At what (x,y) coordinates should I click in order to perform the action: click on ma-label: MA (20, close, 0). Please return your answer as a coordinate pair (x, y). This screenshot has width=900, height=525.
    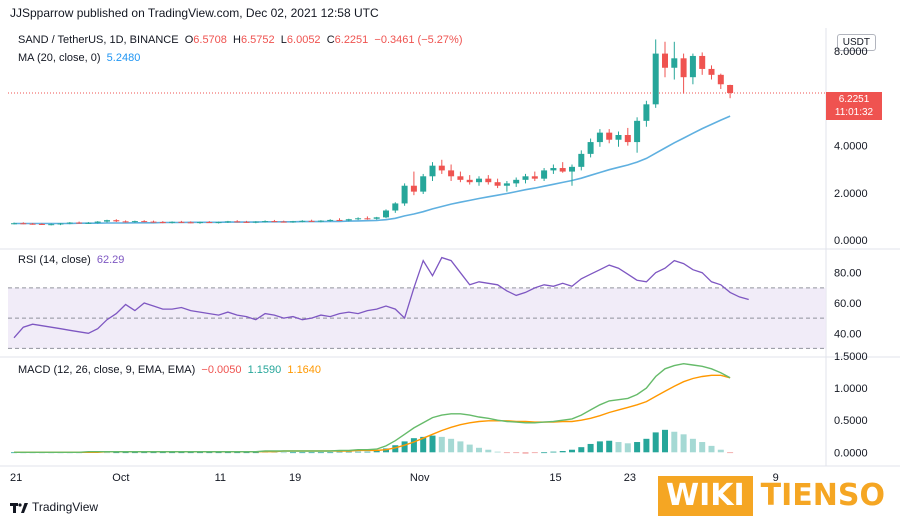
    Looking at the image, I should click on (59, 58).